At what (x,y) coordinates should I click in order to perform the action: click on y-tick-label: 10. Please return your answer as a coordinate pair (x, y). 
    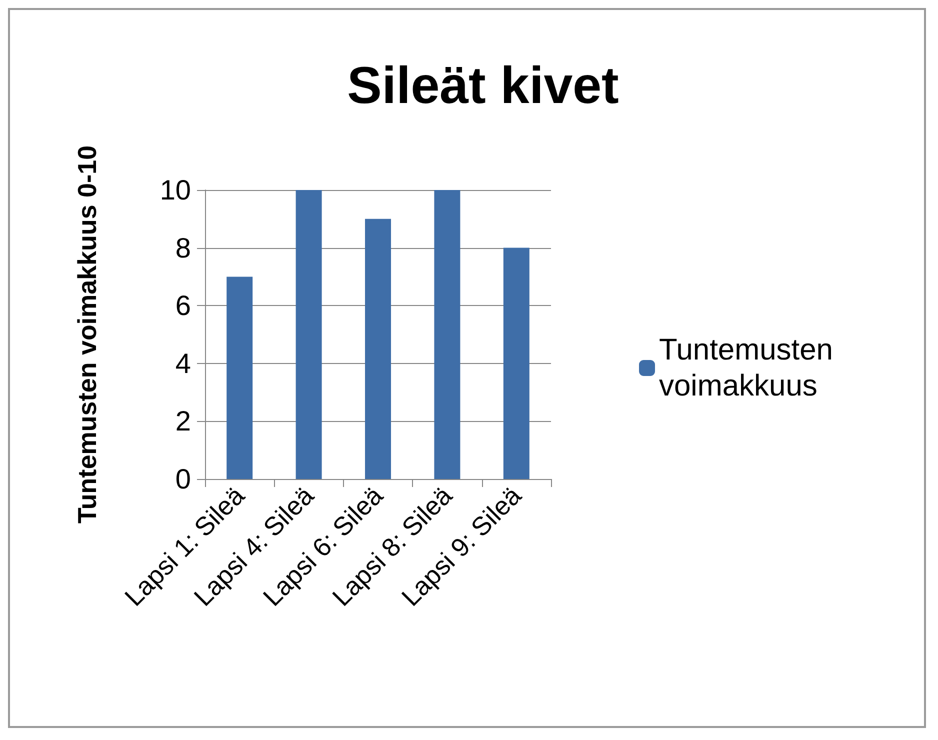
    Looking at the image, I should click on (175, 190).